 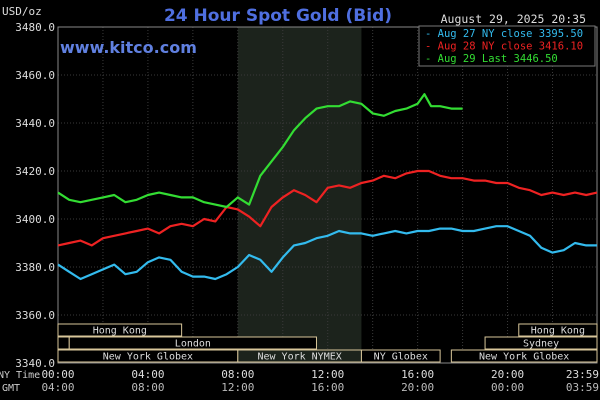 What do you see at coordinates (327, 387) in the screenshot?
I see `x-tick-label-gmt: 16:00` at bounding box center [327, 387].